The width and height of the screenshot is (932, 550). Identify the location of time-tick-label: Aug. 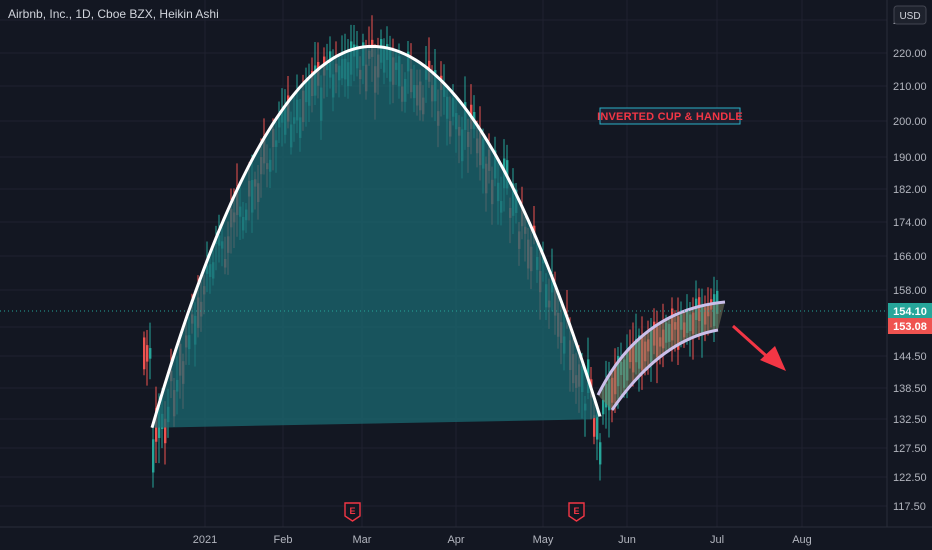
(802, 540).